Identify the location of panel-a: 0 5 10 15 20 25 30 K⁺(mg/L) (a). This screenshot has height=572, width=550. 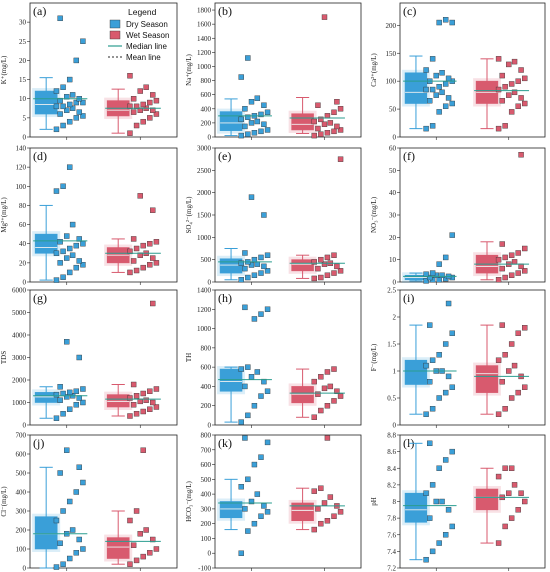
(89, 72).